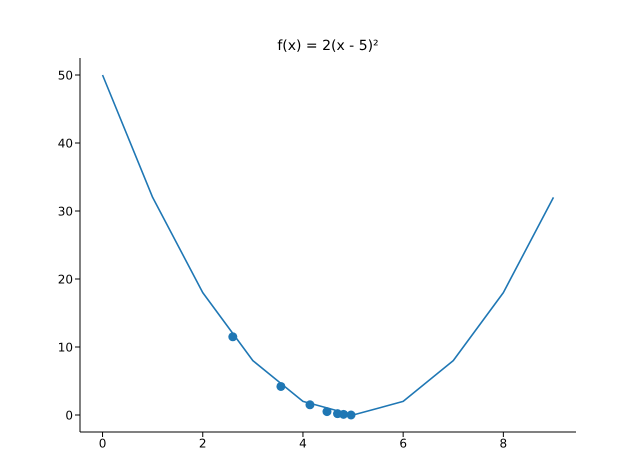 The height and width of the screenshot is (476, 640). Describe the element at coordinates (69, 415) in the screenshot. I see `y-tick-label: 0` at that location.